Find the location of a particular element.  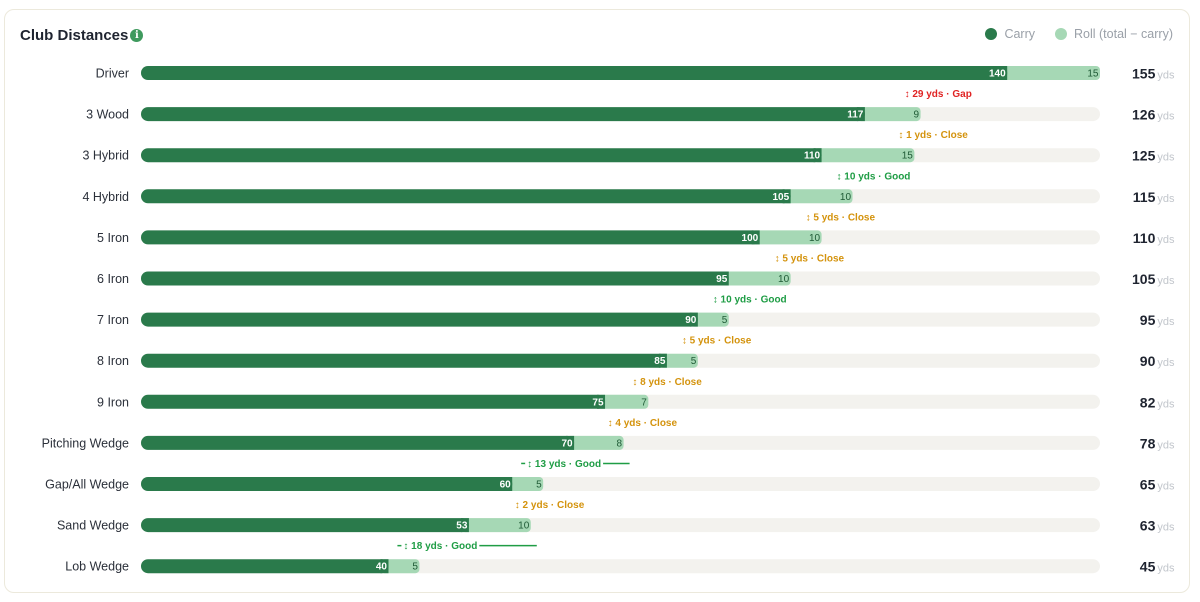

legend-label-carry: Carry is located at coordinates (1020, 34).